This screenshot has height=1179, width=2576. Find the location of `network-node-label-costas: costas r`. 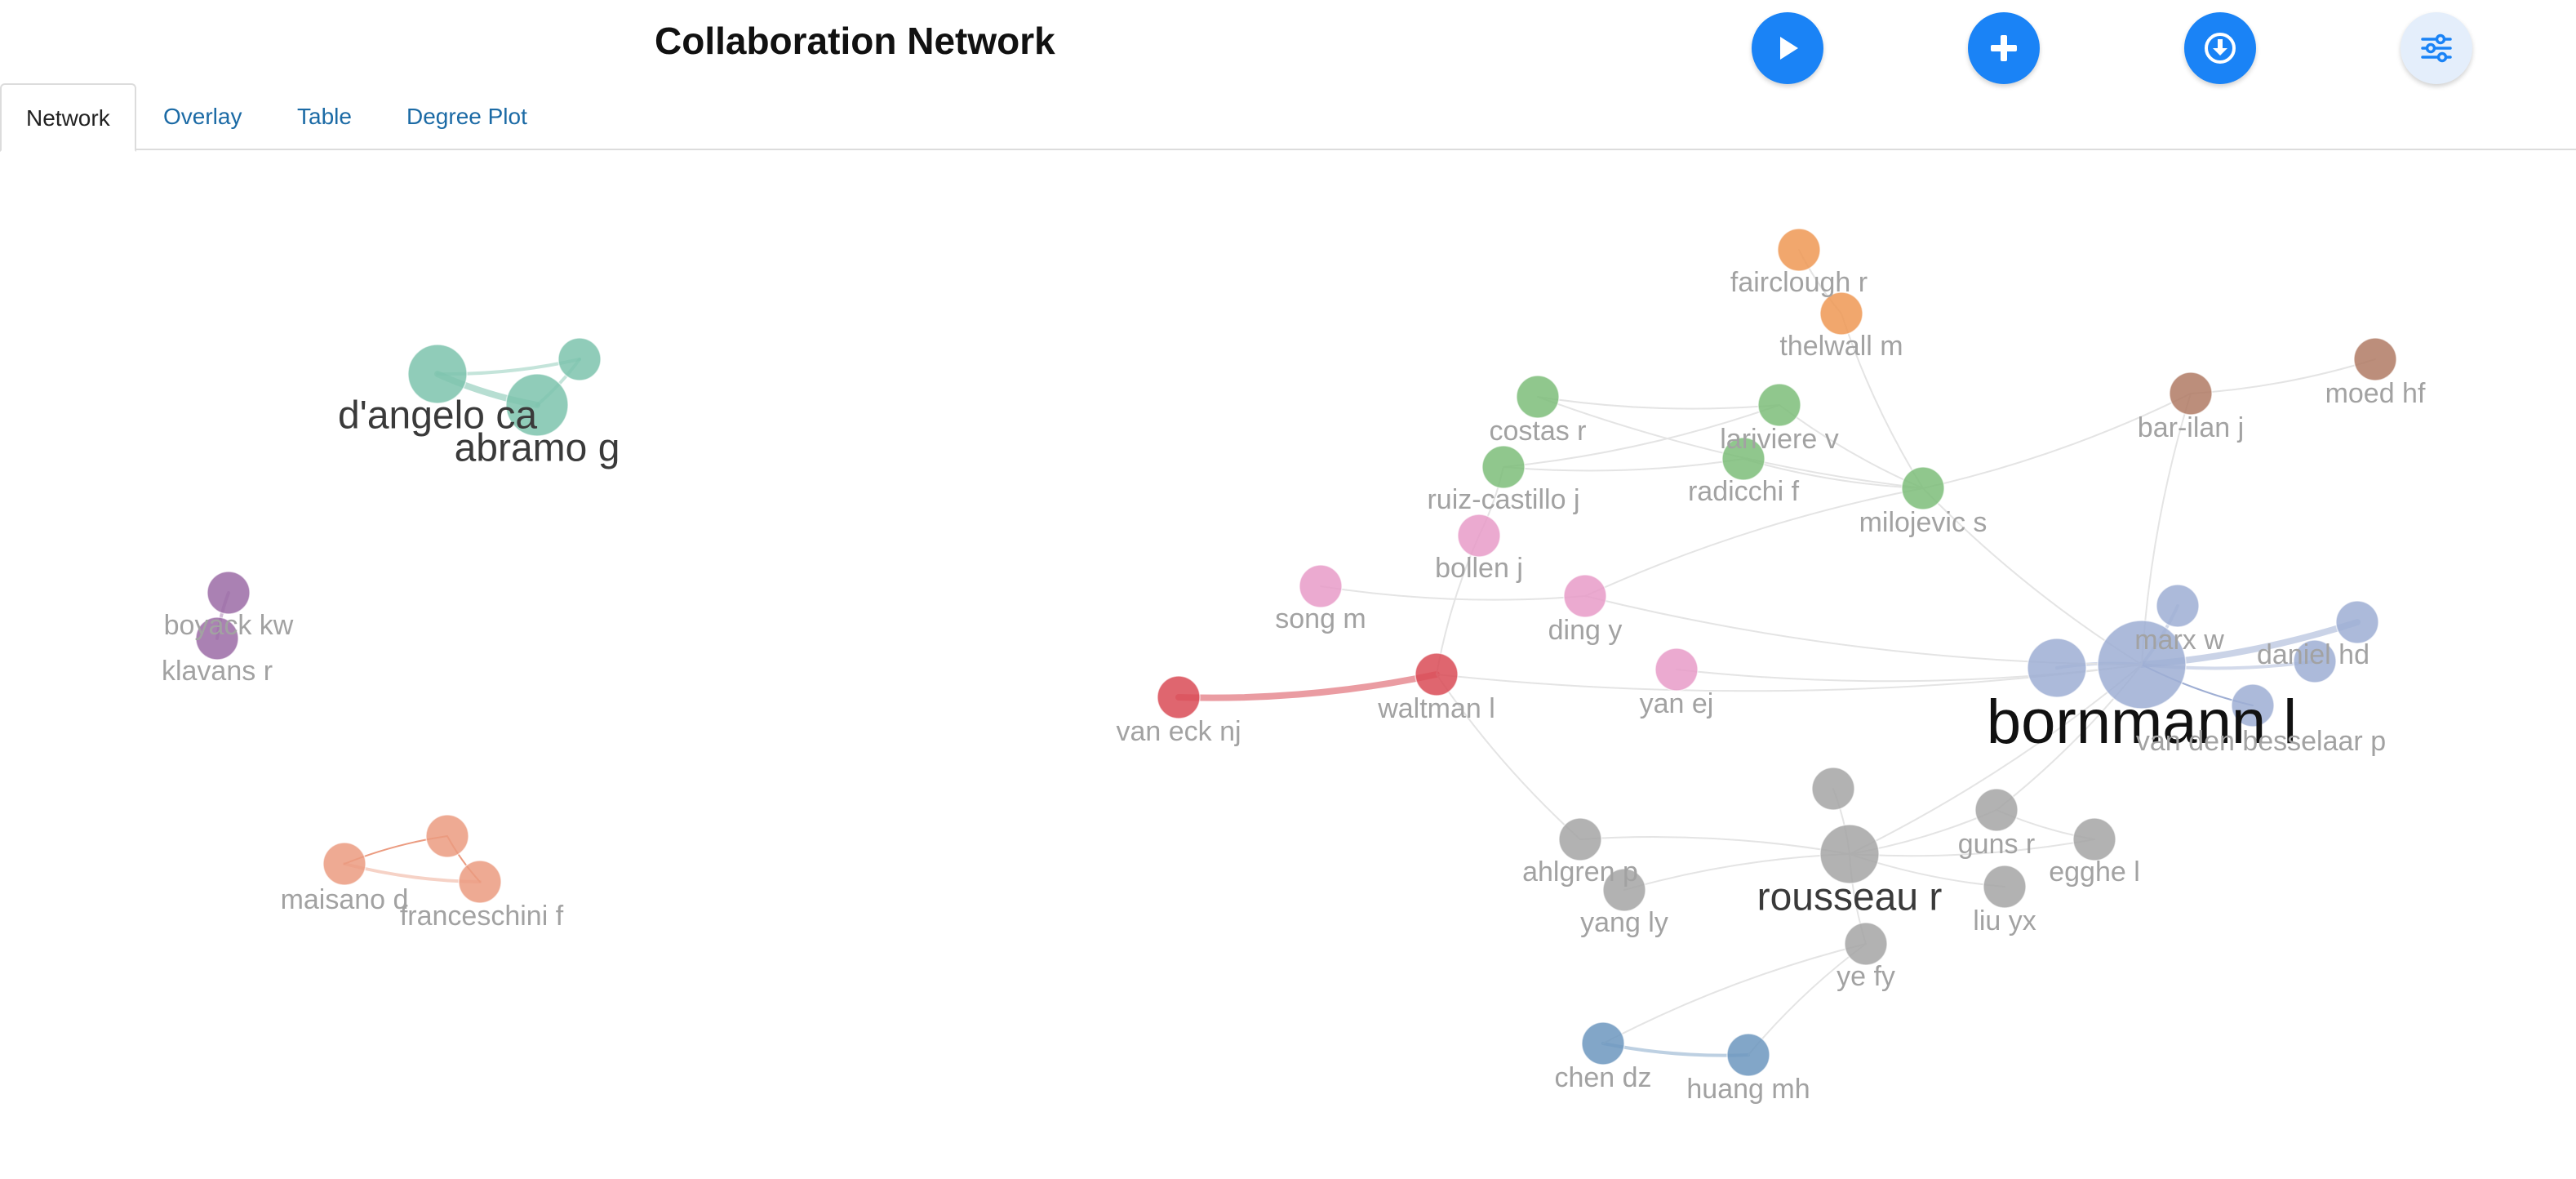

network-node-label-costas: costas r is located at coordinates (1537, 431).